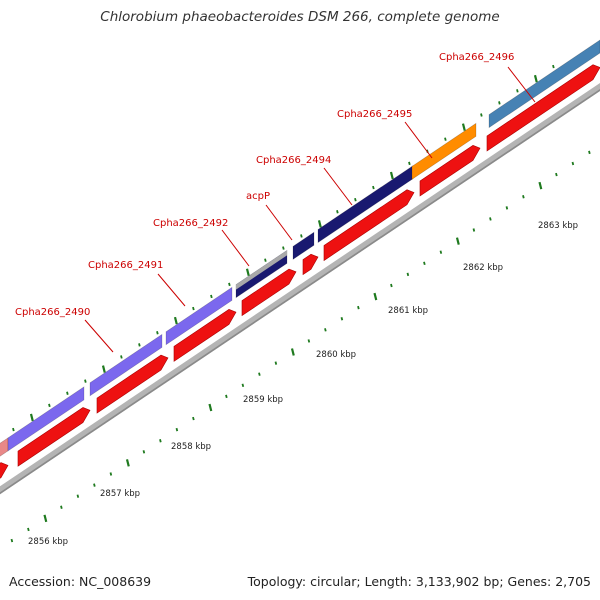 The image size is (600, 600). I want to click on accession-text: Accession: NC_008639, so click(80, 581).